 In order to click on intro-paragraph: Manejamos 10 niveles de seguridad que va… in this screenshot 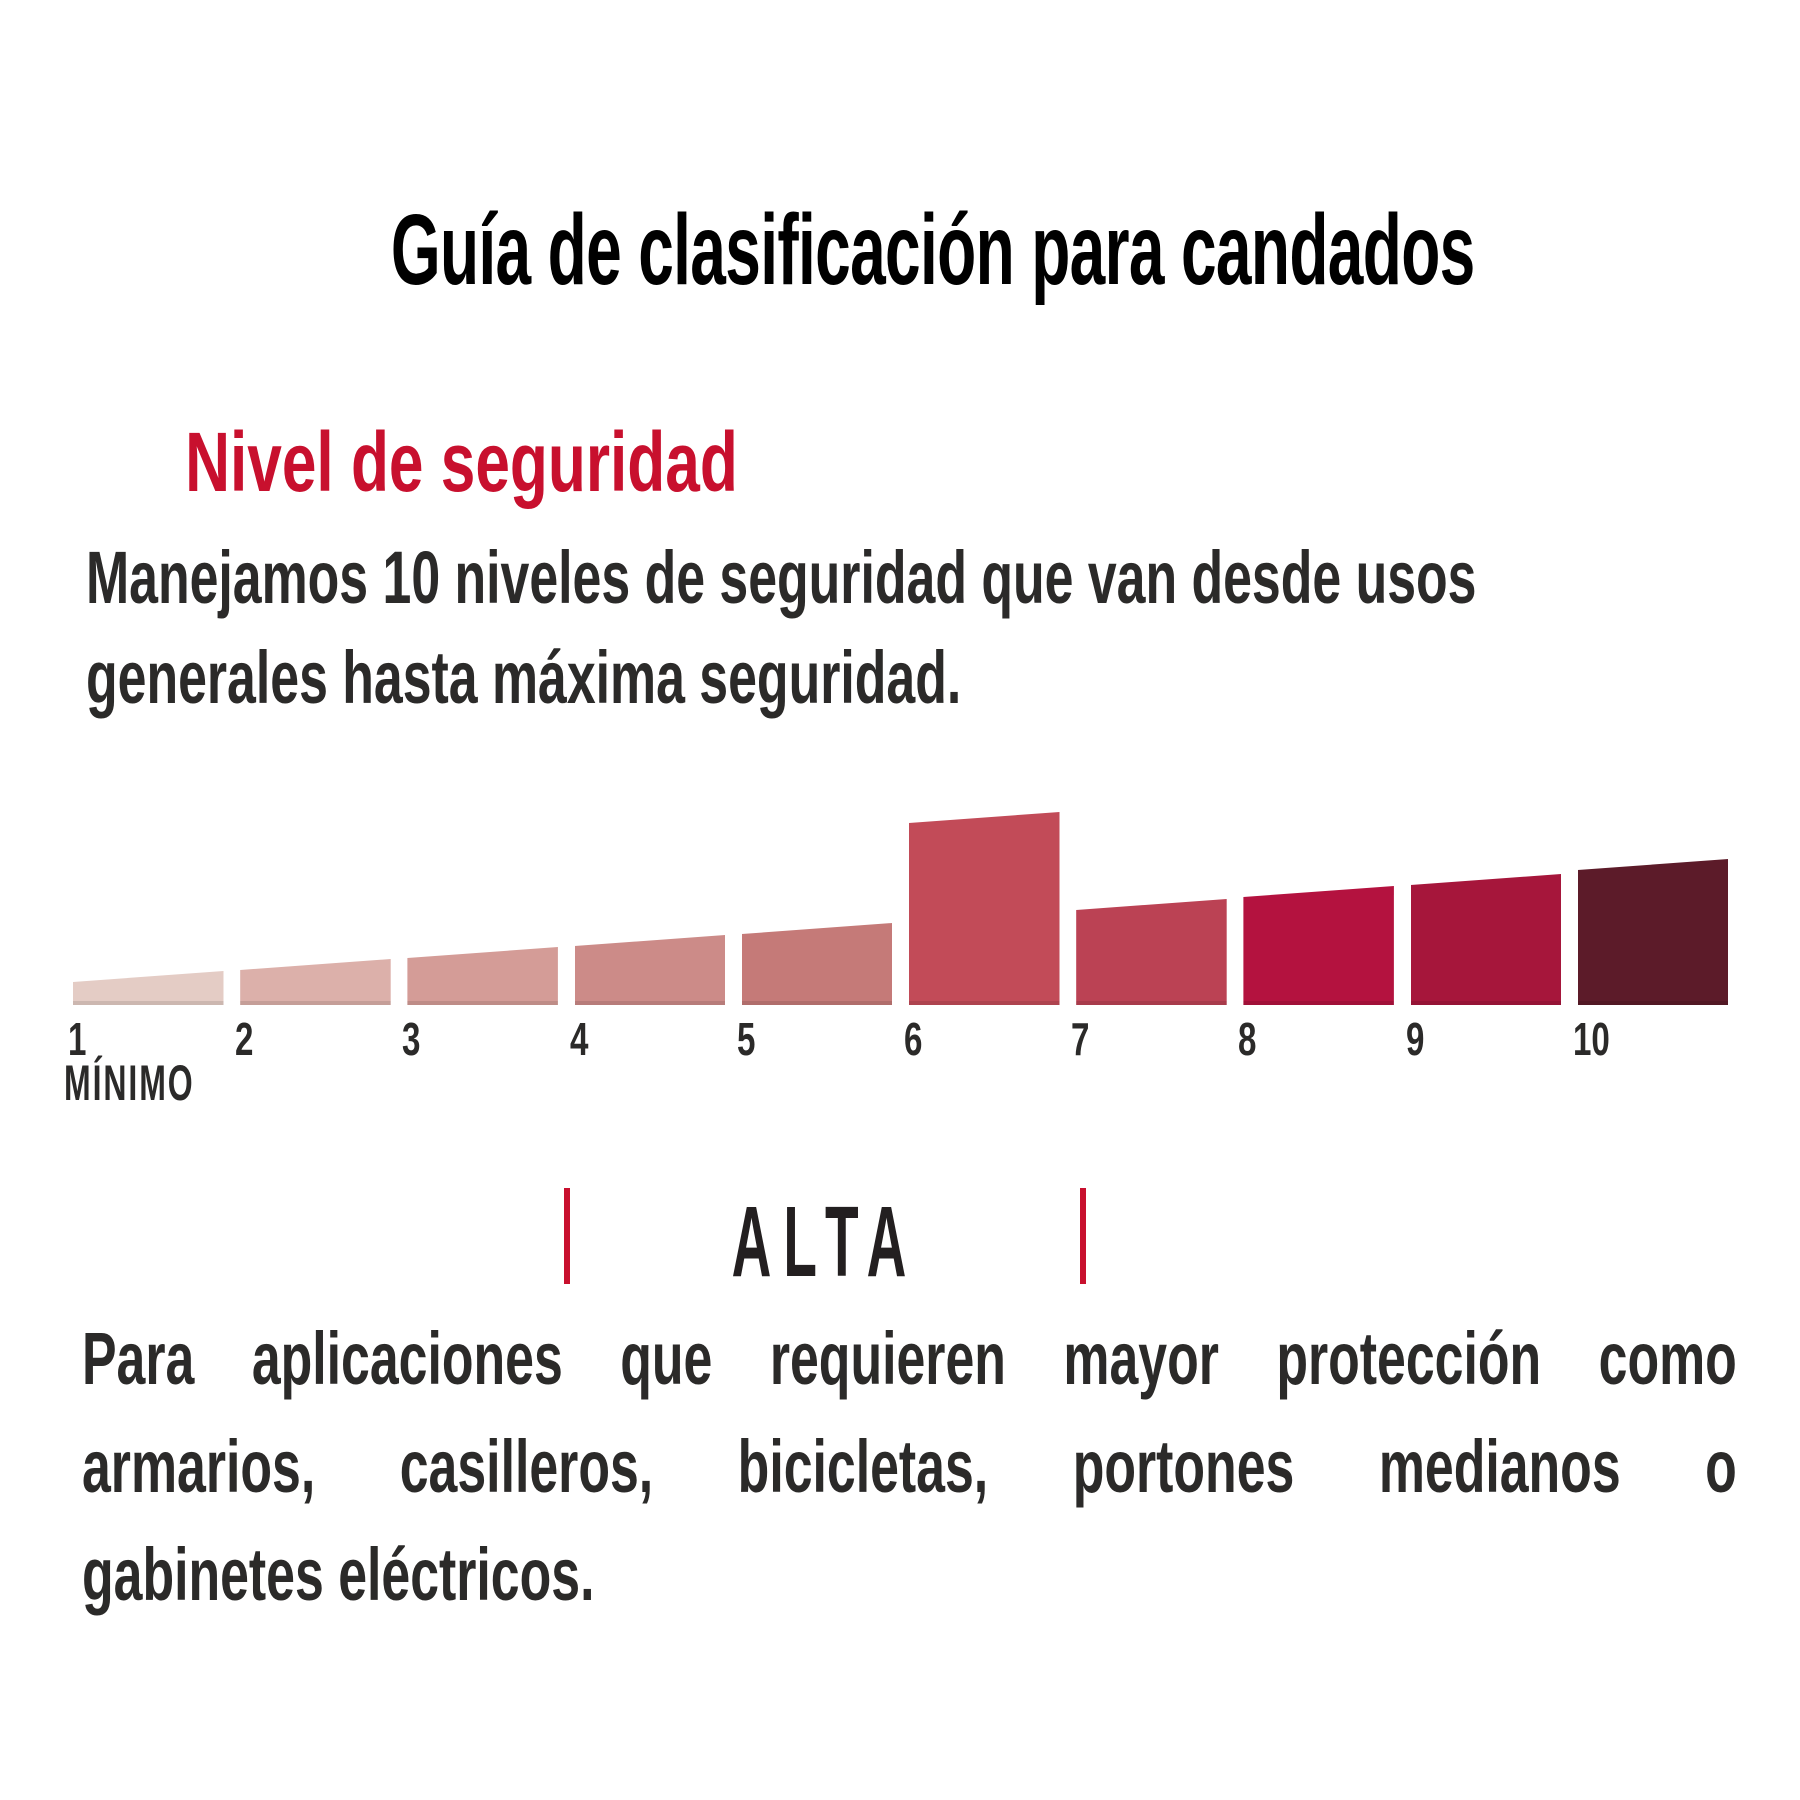, I will do `click(781, 628)`.